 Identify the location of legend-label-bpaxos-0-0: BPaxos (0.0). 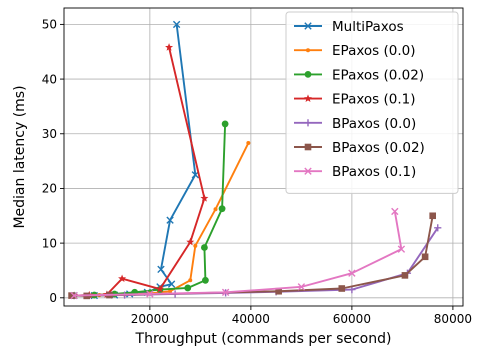
(374, 124).